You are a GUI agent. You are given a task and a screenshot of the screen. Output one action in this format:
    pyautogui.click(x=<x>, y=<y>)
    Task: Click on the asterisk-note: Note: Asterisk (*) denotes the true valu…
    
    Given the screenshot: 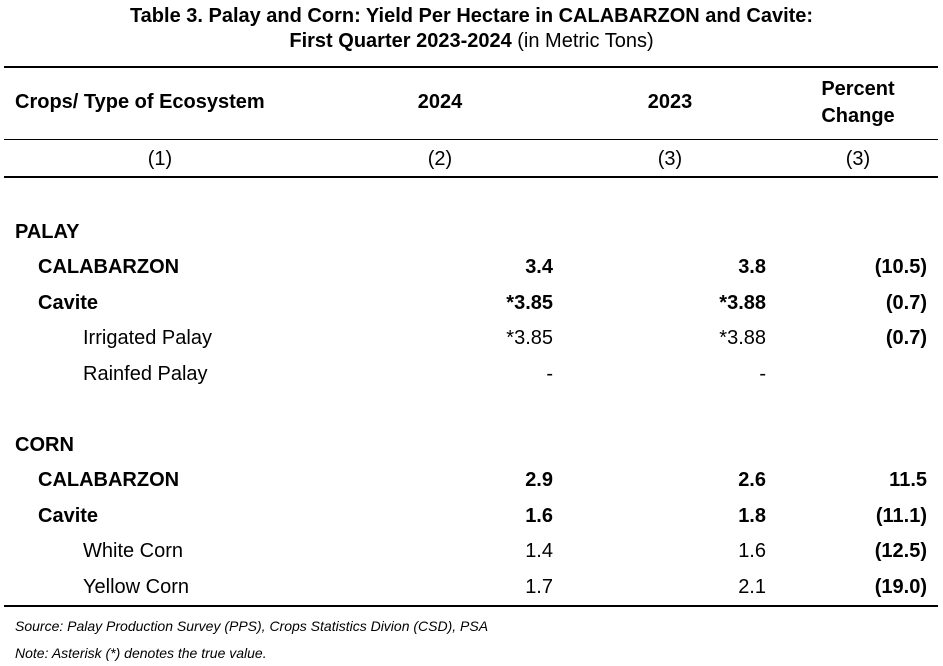 What is the action you would take?
    pyautogui.click(x=141, y=653)
    